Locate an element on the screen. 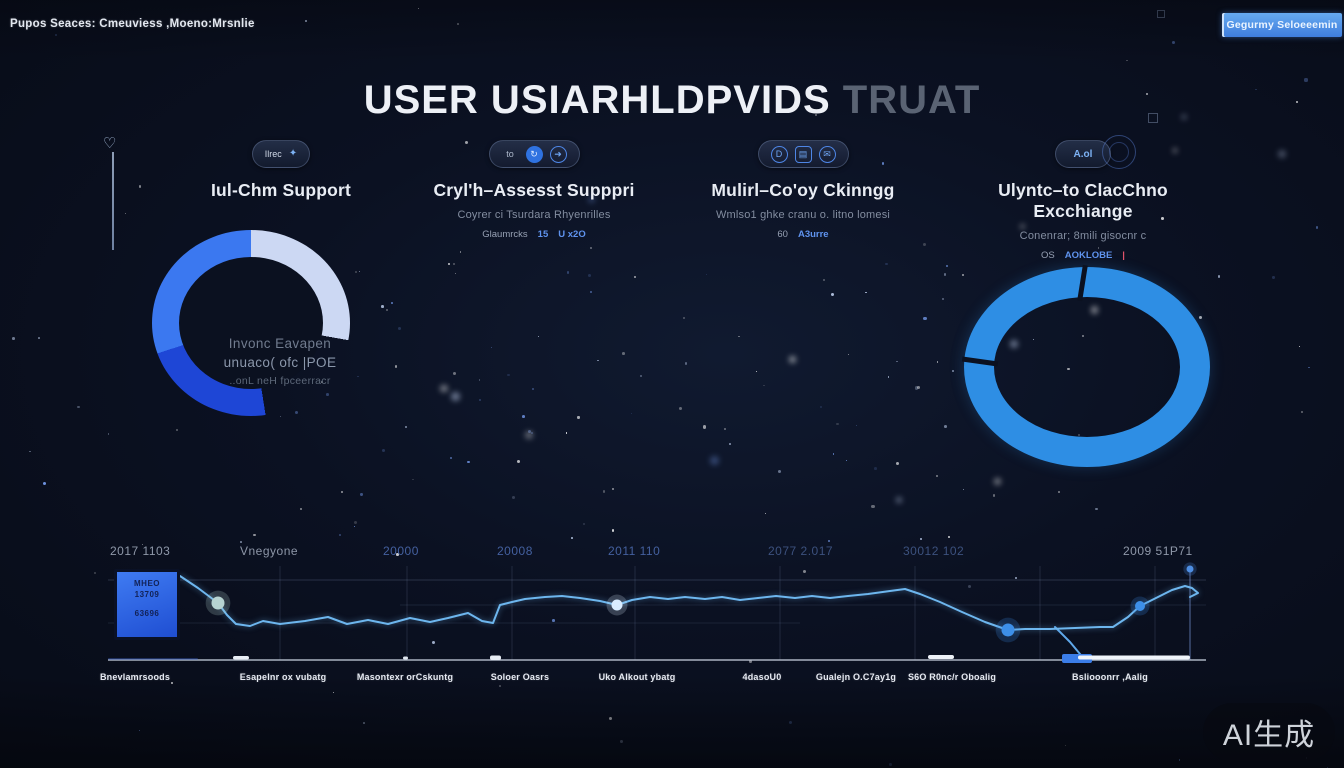 This screenshot has height=768, width=1344. ai-watermark-badge: AI生成 is located at coordinates (1269, 732).